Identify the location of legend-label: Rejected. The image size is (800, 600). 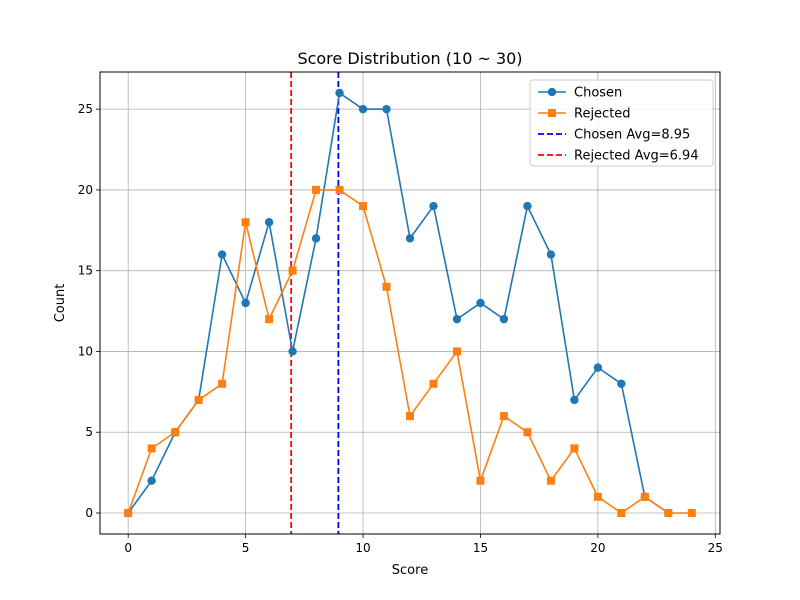
(602, 114).